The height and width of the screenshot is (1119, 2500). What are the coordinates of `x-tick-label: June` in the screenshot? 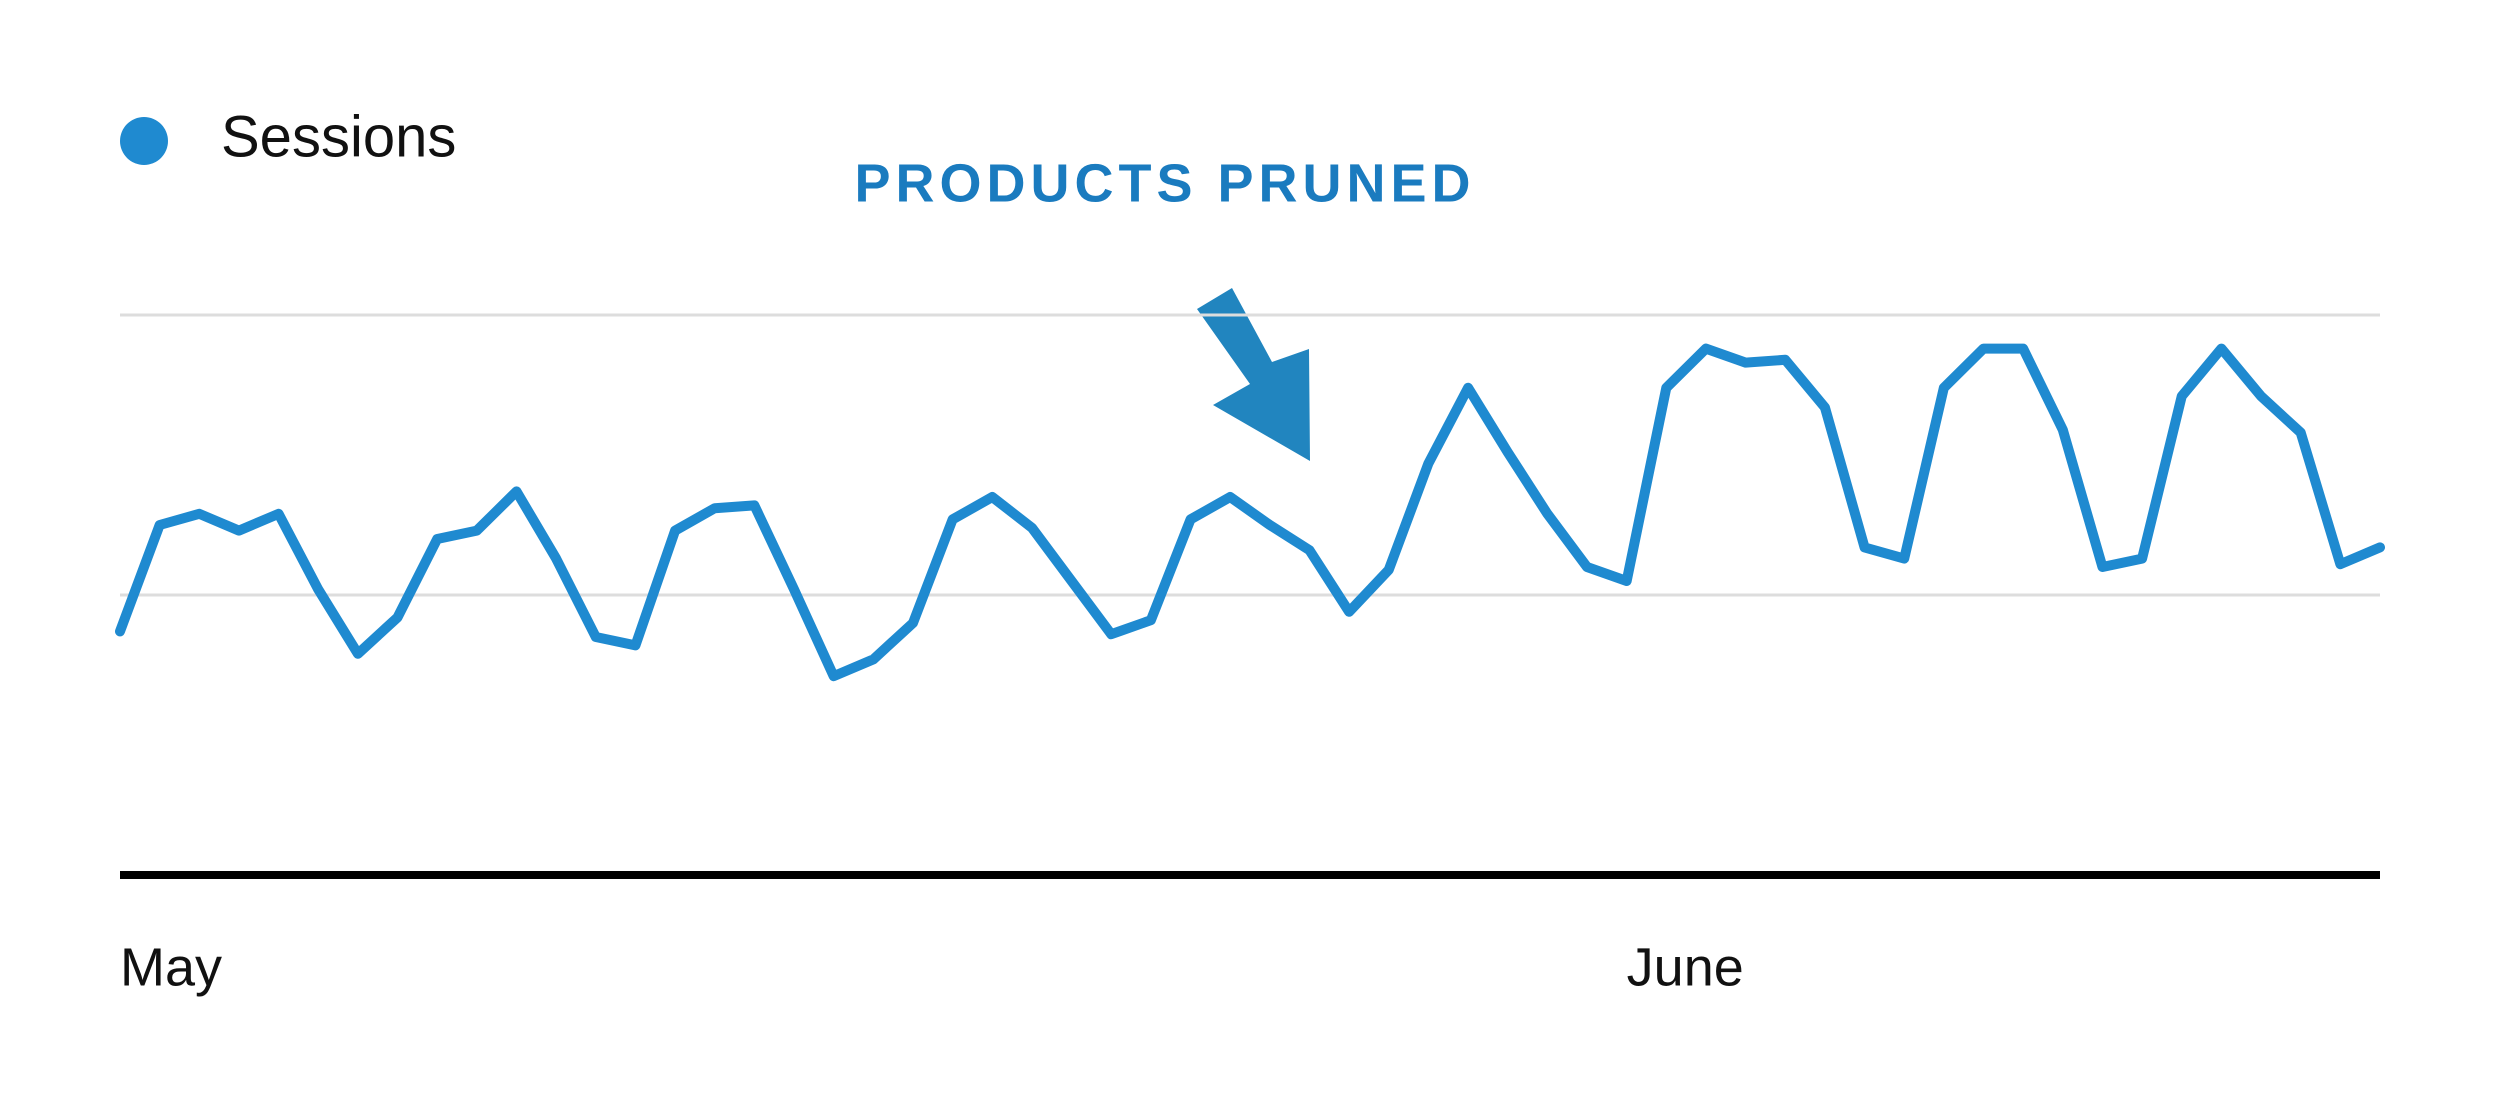 It's located at (1685, 967).